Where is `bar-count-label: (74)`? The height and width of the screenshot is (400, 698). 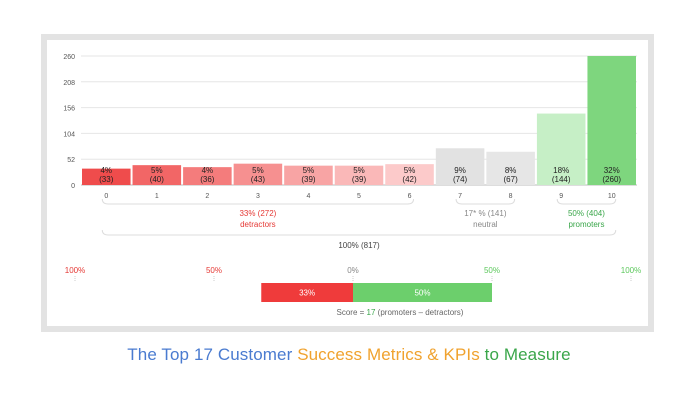
bar-count-label: (74) is located at coordinates (460, 179).